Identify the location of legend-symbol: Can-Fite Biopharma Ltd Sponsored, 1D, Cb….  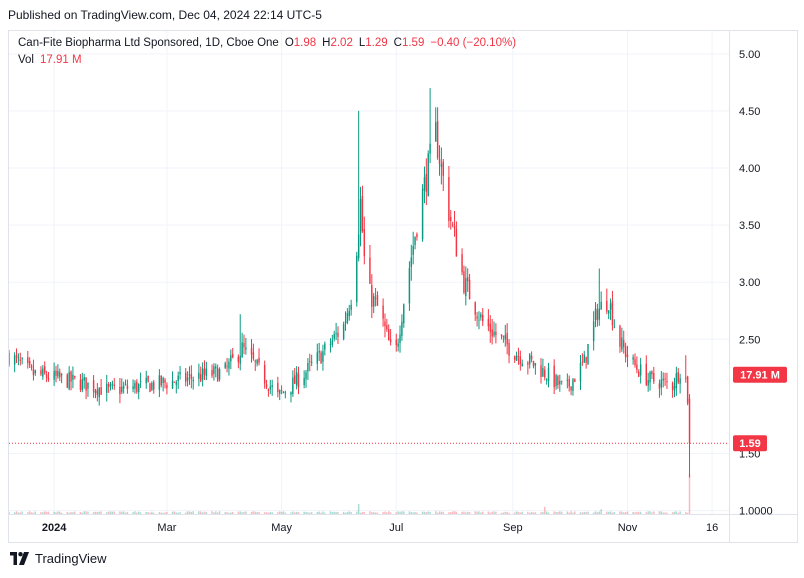
(148, 43).